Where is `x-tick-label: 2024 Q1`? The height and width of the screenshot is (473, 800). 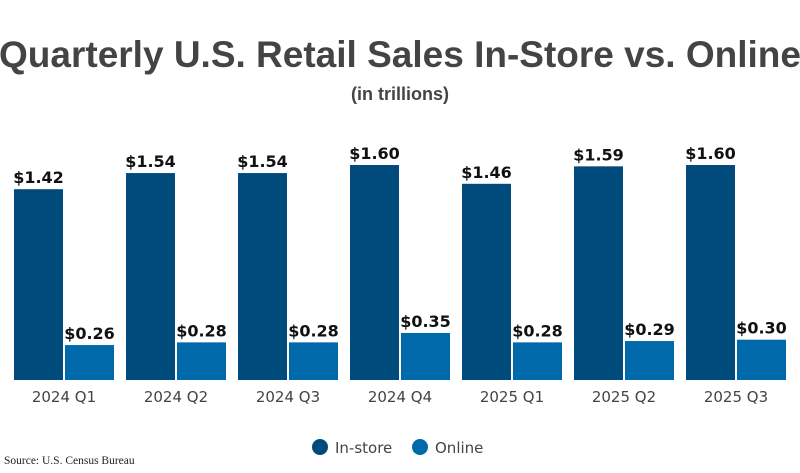
x-tick-label: 2024 Q1 is located at coordinates (64, 397).